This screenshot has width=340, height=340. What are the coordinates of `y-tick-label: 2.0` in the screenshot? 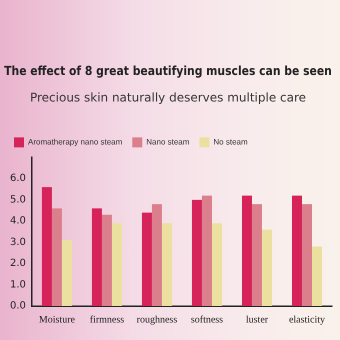 It's located at (18, 264).